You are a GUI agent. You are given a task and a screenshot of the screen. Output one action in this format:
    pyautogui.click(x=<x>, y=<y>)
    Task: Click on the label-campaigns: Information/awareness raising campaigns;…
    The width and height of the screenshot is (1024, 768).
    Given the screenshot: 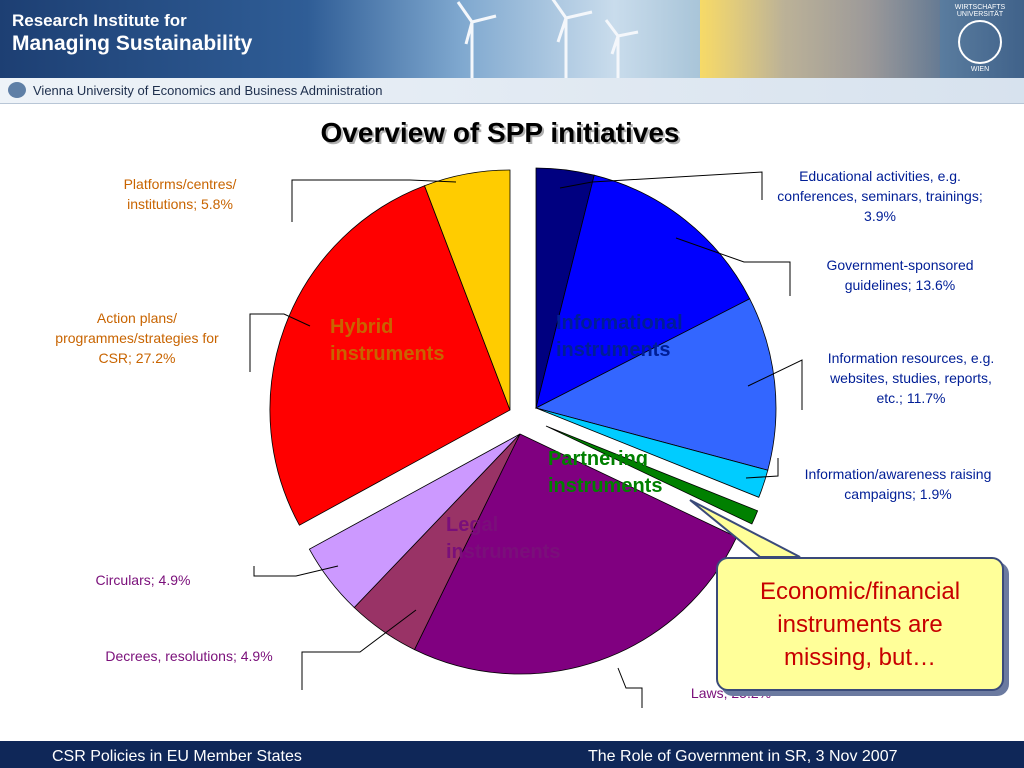 What is the action you would take?
    pyautogui.click(x=898, y=484)
    